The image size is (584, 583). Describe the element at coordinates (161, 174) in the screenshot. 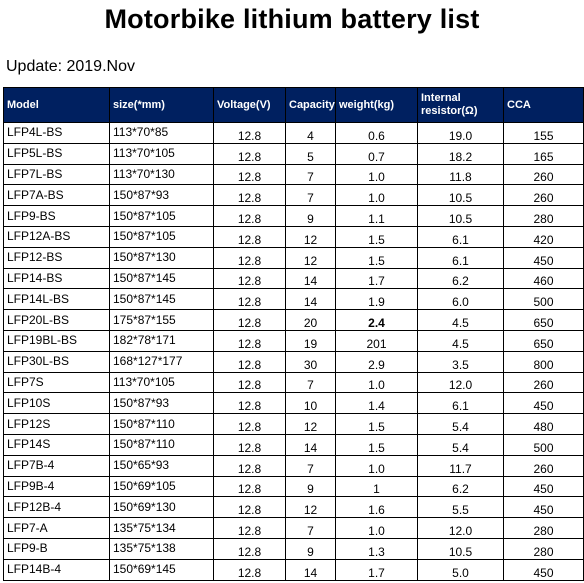

I see `cell-size: 113*70*130` at that location.